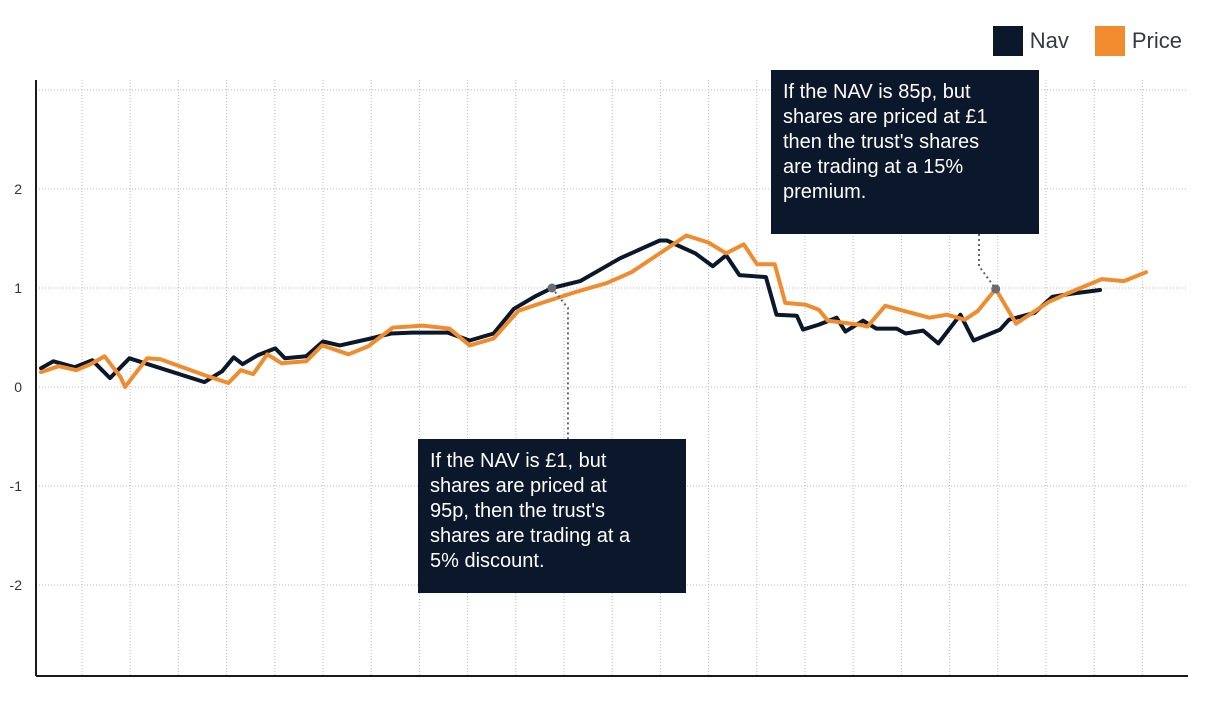 This screenshot has height=705, width=1208. I want to click on legend-label-nav: Nav, so click(1049, 40).